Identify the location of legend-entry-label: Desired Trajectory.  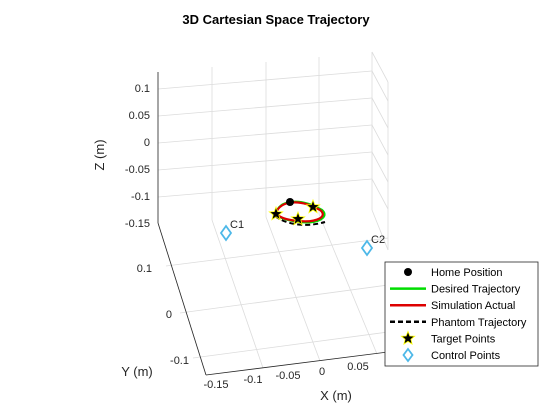
(476, 290).